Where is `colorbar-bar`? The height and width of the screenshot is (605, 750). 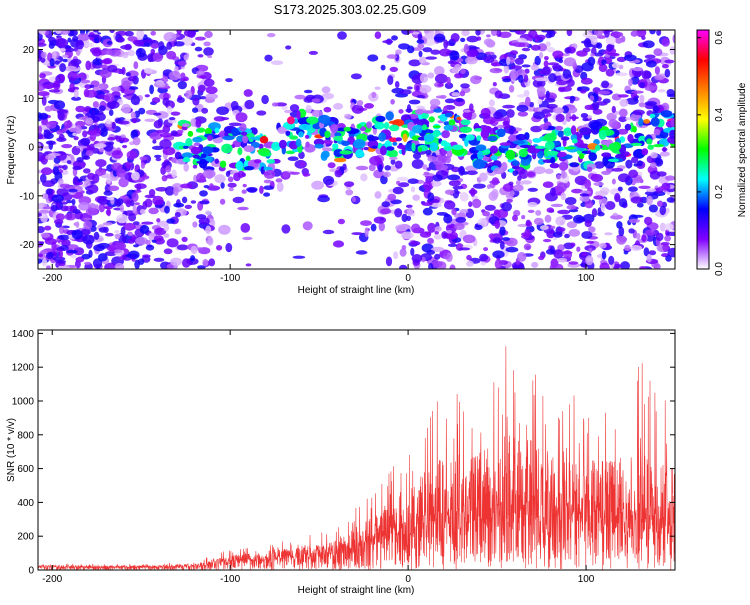
colorbar-bar is located at coordinates (703, 149).